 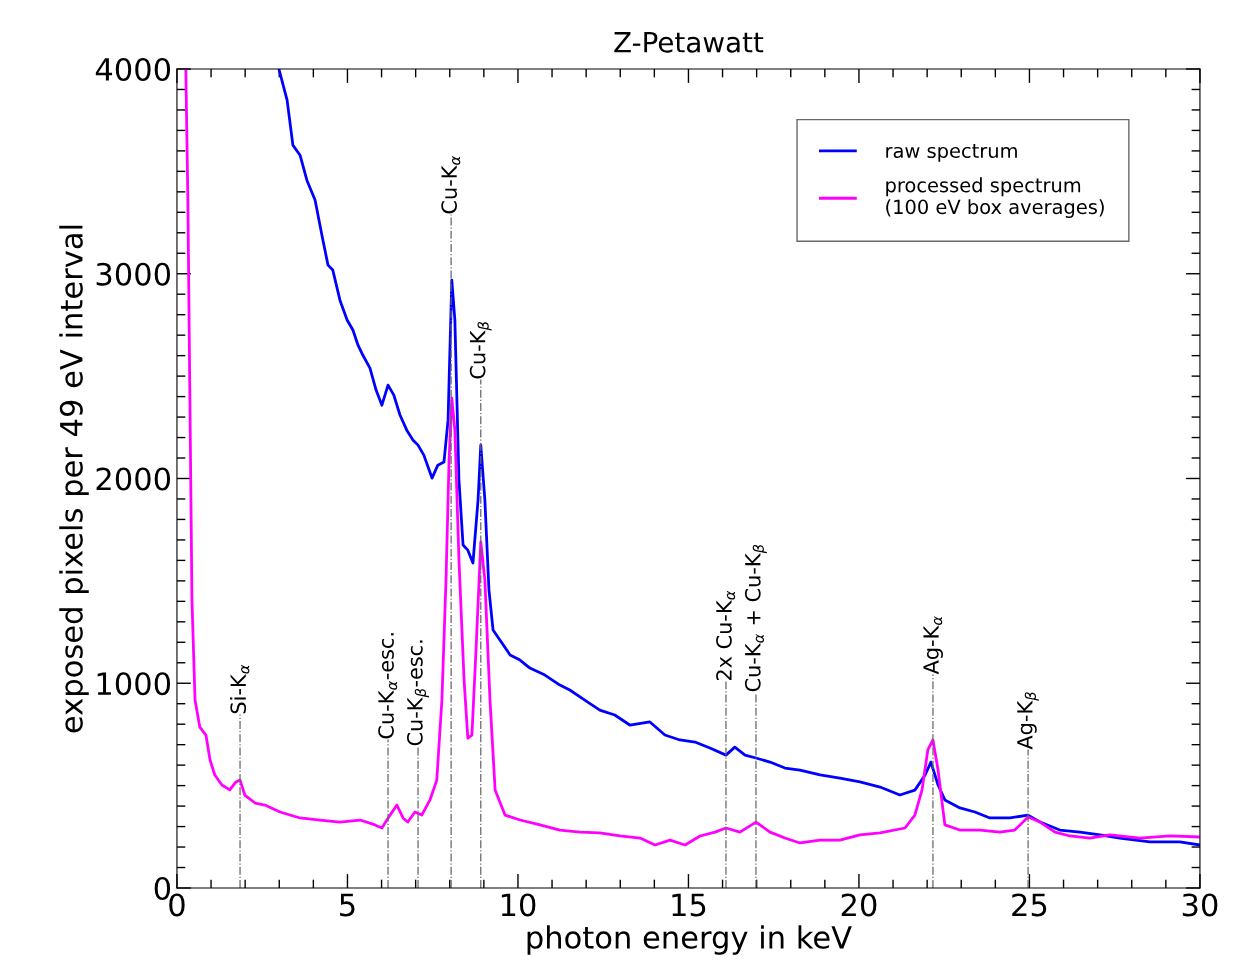 I want to click on legend-label: raw spectrum, so click(x=951, y=153).